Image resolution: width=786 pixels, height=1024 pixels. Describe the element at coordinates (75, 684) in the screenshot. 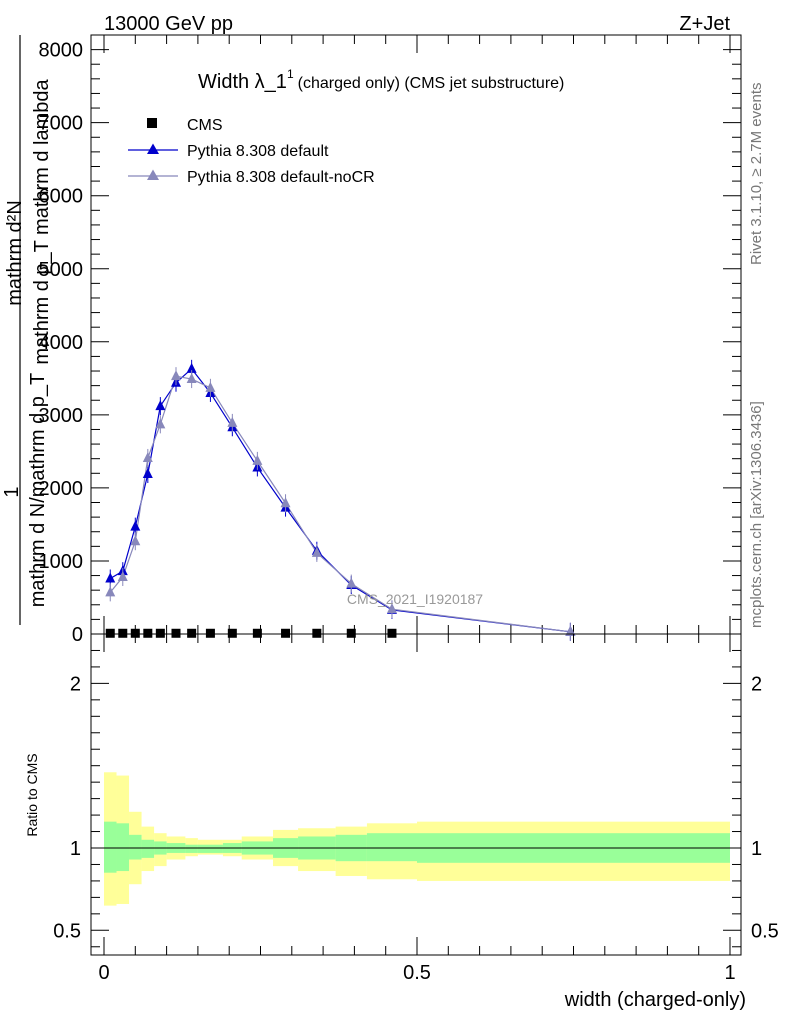

I see `ratio-ytick-label: 2` at that location.